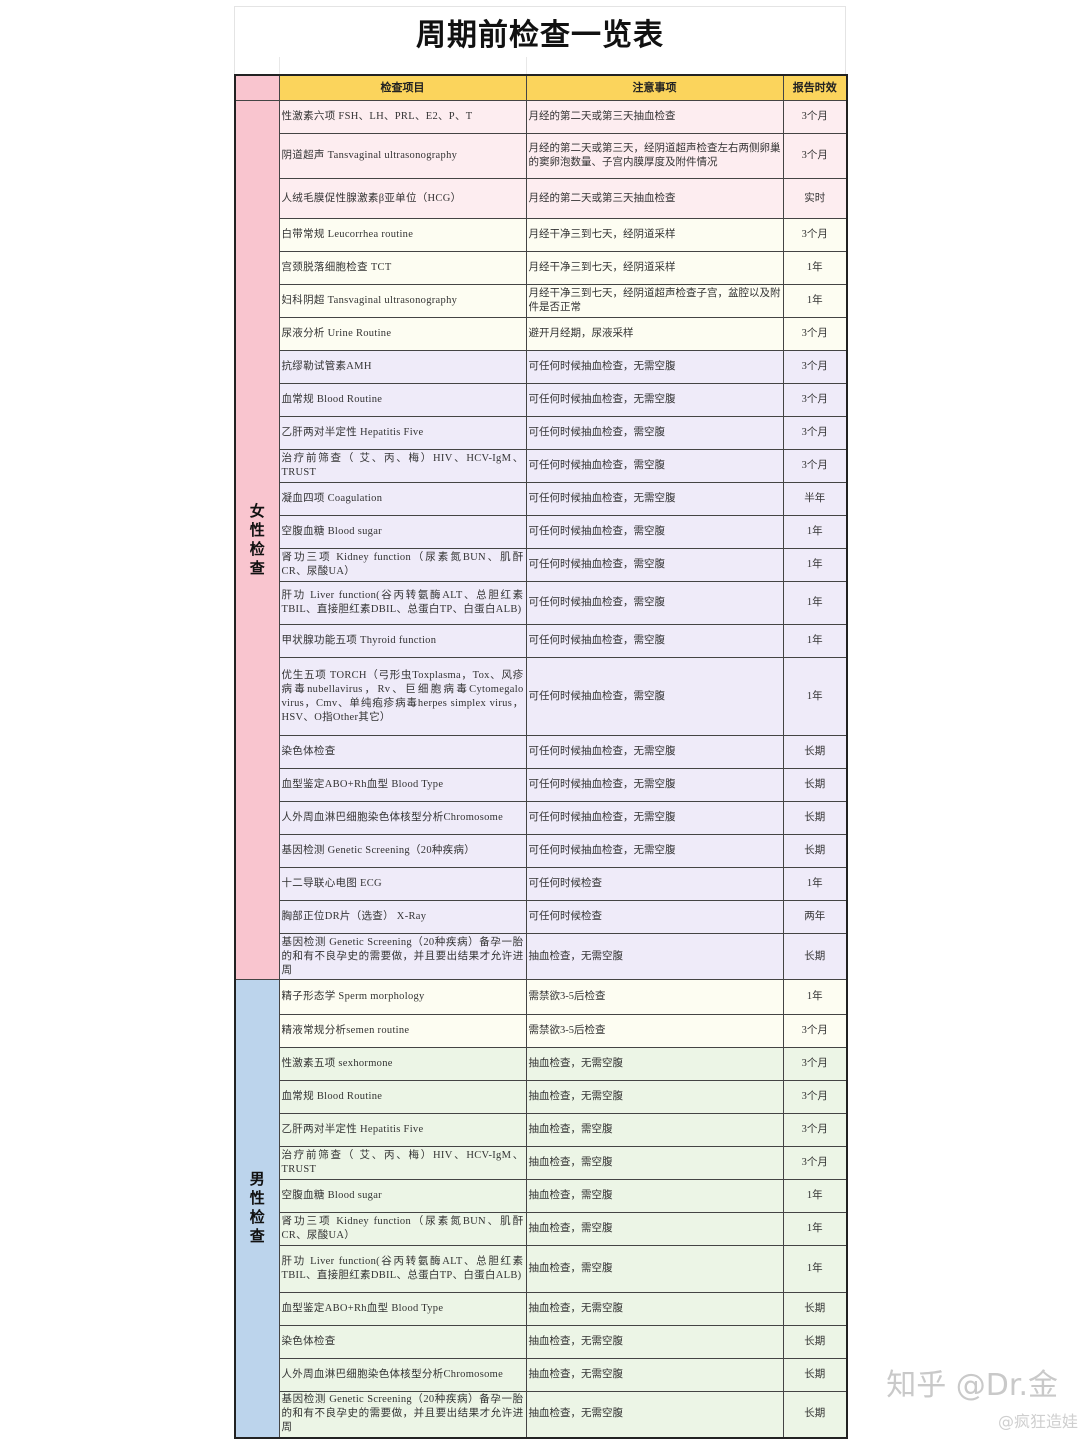  I want to click on cell-item: 乙肝两对半定性 Hepatitis Five, so click(402, 433).